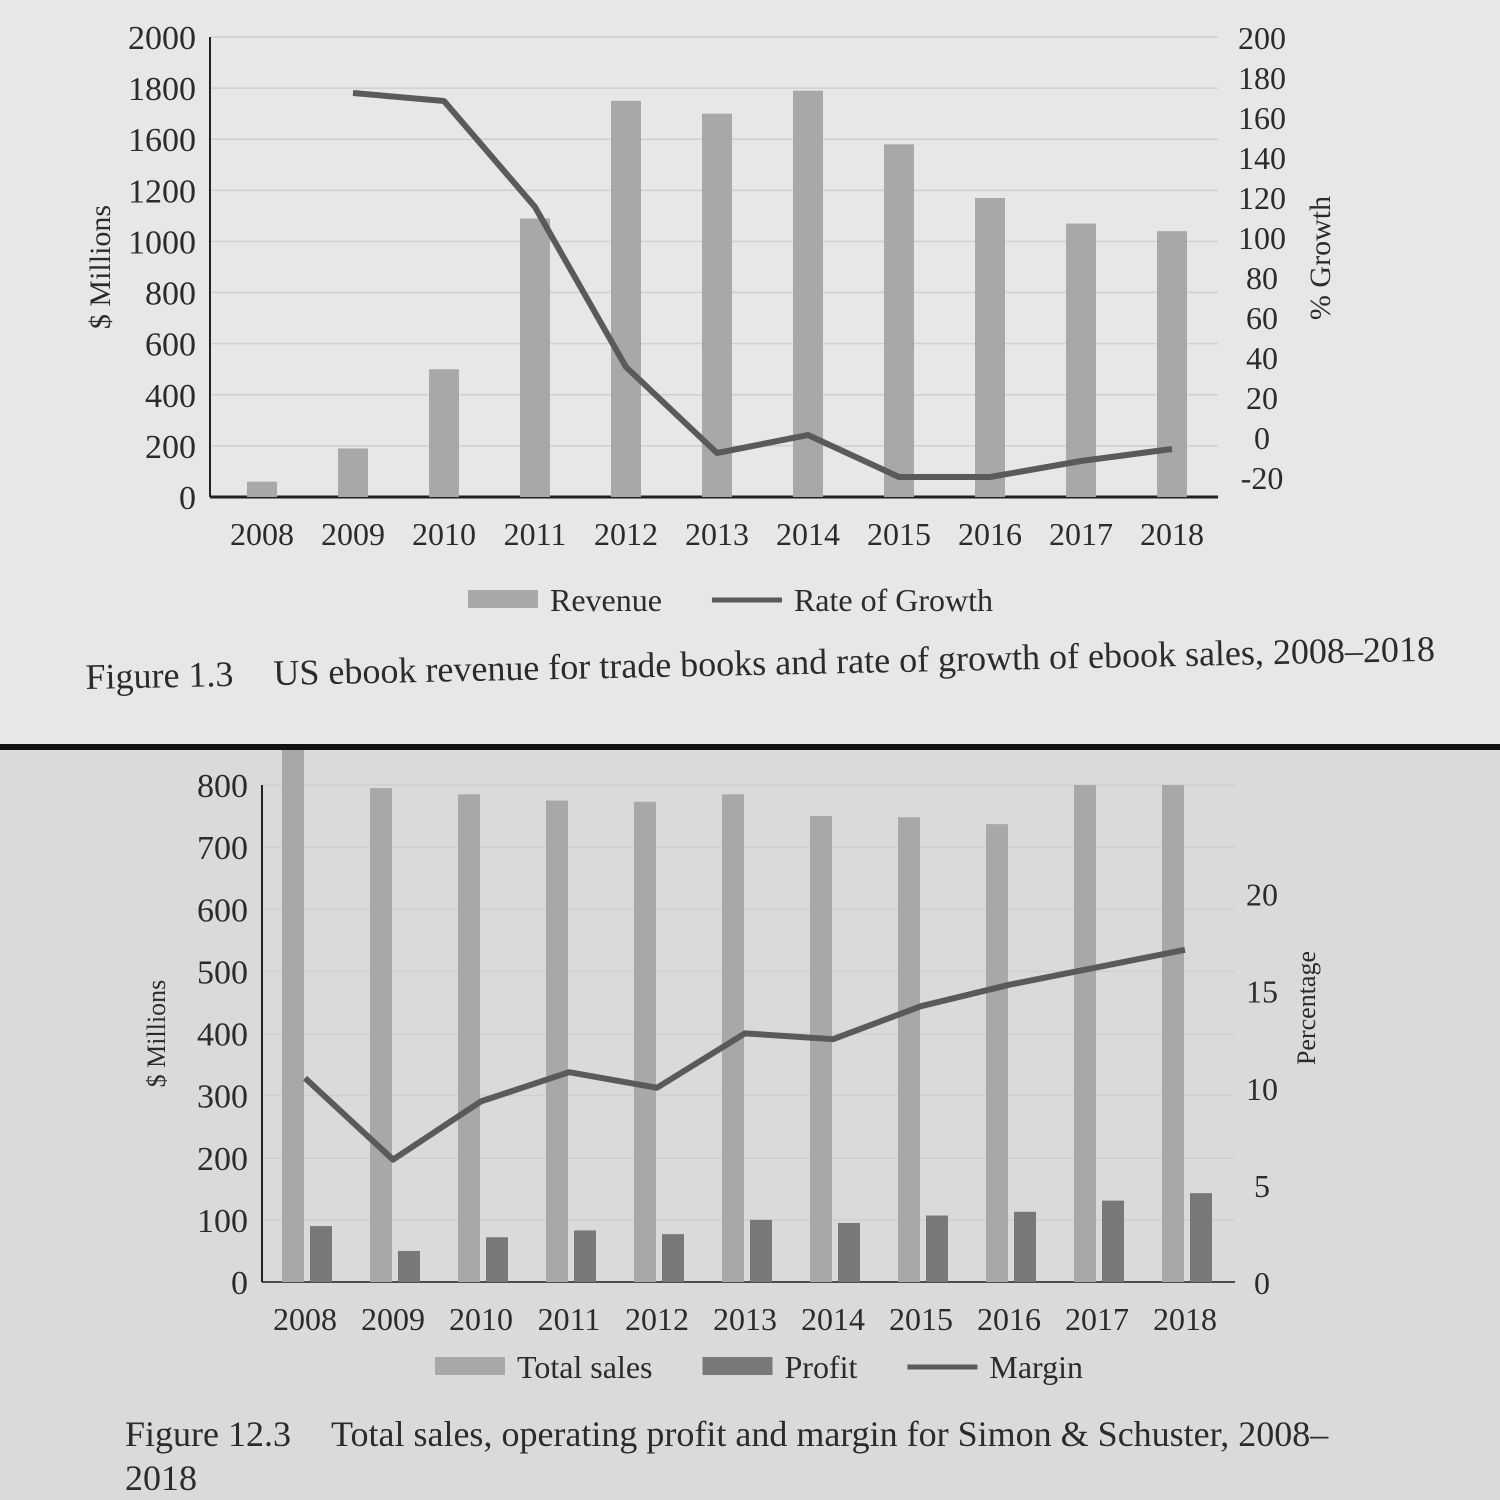 The width and height of the screenshot is (1500, 1500). Describe the element at coordinates (585, 1367) in the screenshot. I see `legend-label: Total sales` at that location.